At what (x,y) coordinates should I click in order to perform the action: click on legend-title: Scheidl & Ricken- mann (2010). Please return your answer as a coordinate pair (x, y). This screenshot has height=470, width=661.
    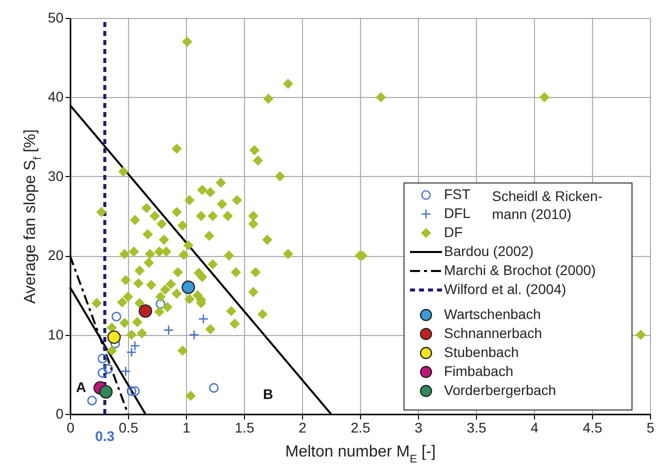
    Looking at the image, I should click on (547, 205).